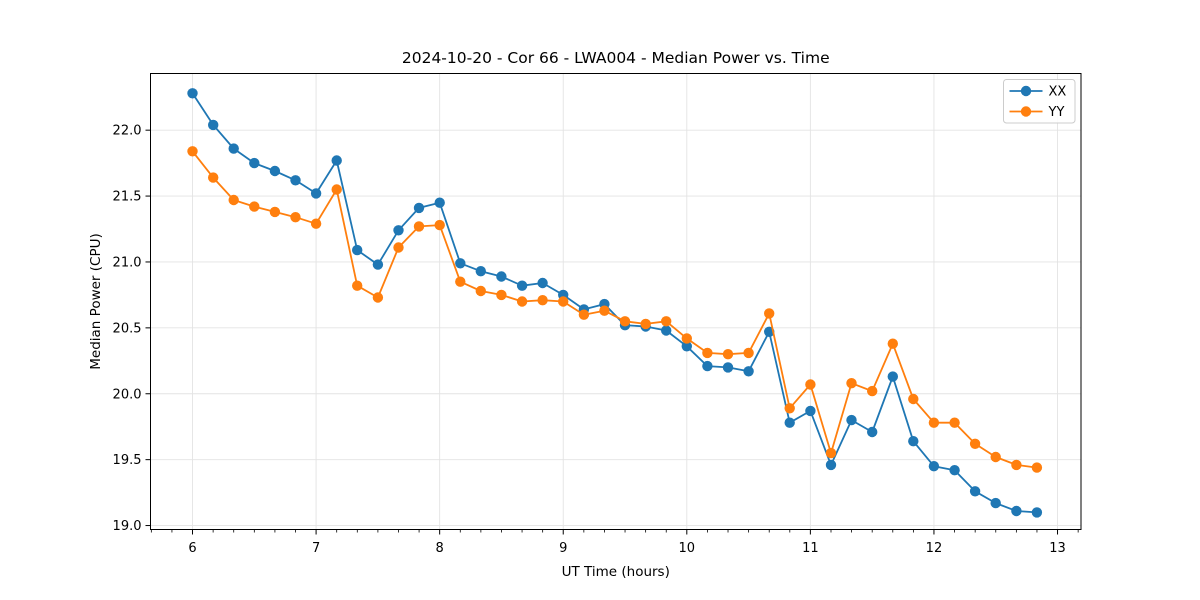 The image size is (1200, 600). Describe the element at coordinates (127, 131) in the screenshot. I see `y-tick-label: 22.0` at that location.